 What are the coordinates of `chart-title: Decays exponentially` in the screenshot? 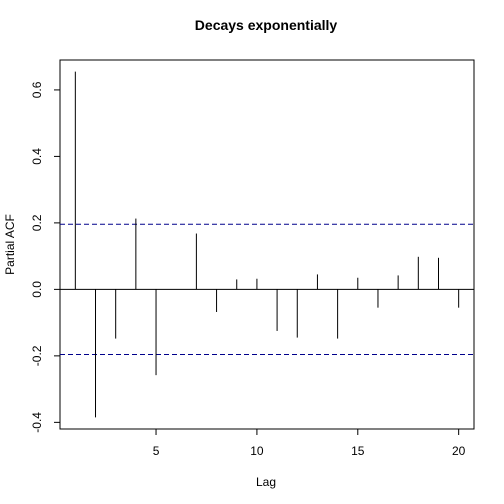 It's located at (266, 25).